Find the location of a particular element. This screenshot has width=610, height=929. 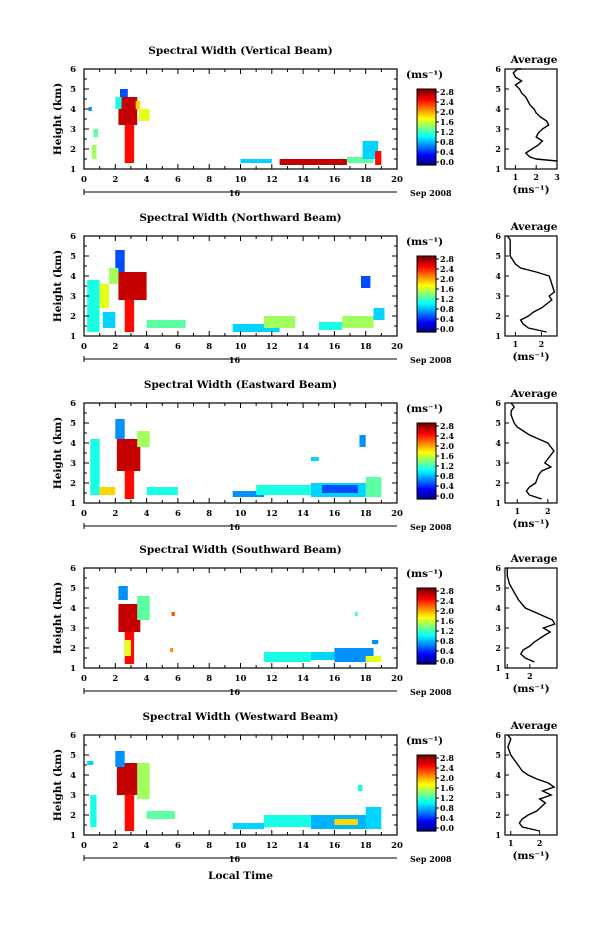

colorbar-tick-label: 0.8 is located at coordinates (447, 808).